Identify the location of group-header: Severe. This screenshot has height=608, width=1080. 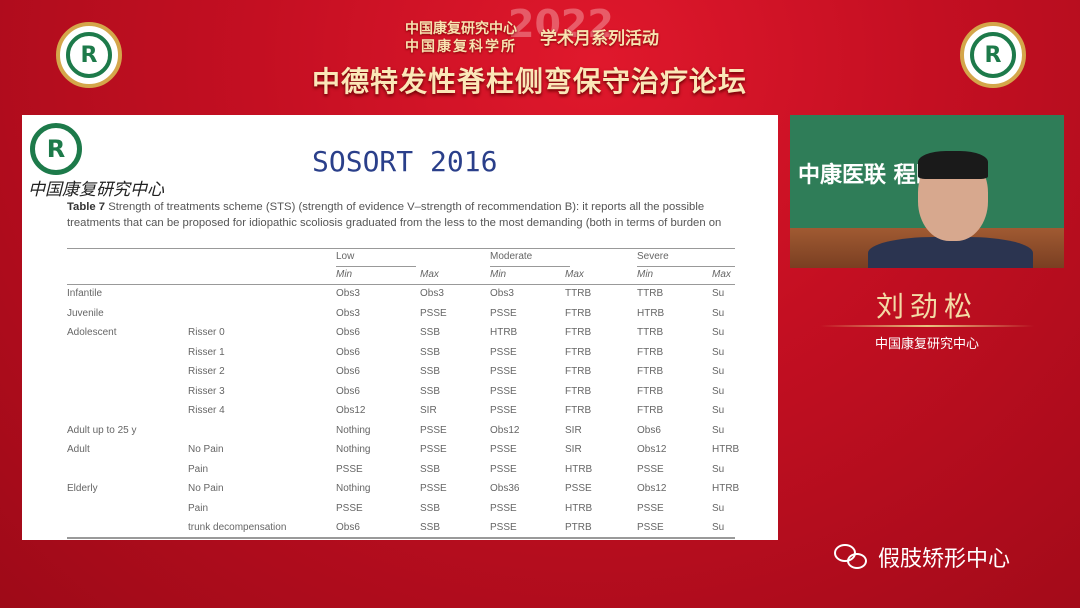
(653, 256).